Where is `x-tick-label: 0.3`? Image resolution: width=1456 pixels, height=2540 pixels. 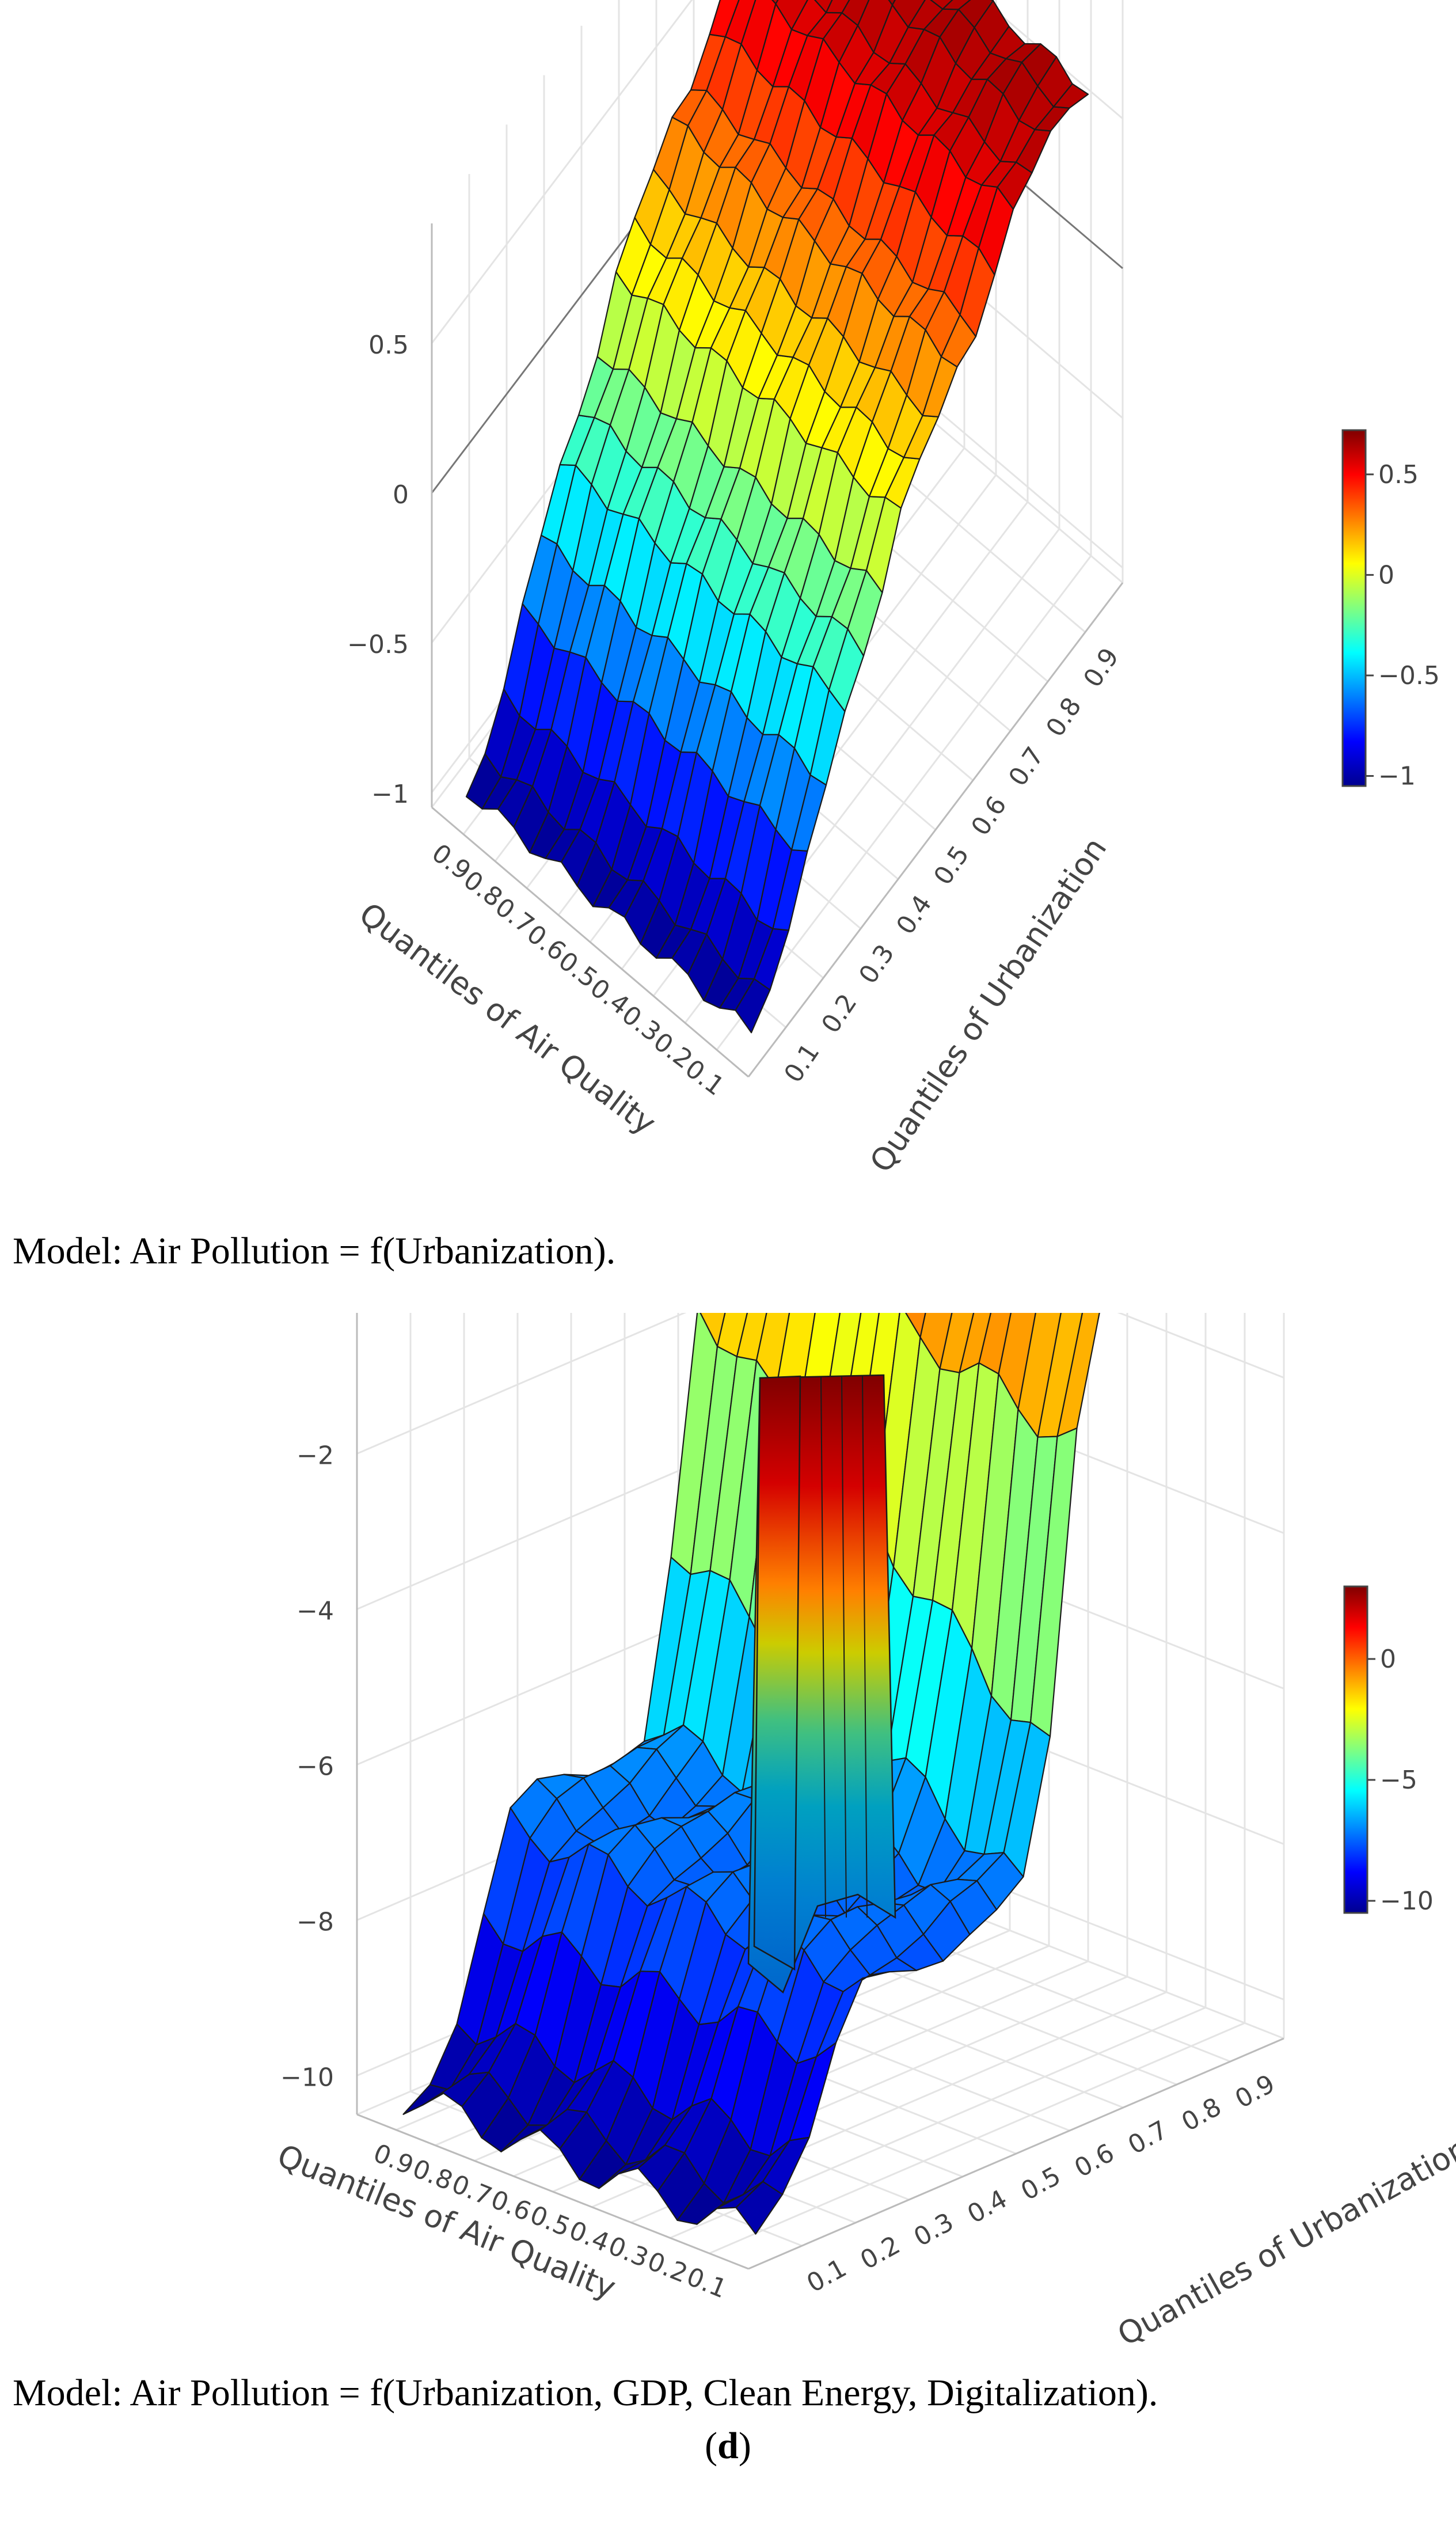
x-tick-label: 0.3 is located at coordinates (628, 2252).